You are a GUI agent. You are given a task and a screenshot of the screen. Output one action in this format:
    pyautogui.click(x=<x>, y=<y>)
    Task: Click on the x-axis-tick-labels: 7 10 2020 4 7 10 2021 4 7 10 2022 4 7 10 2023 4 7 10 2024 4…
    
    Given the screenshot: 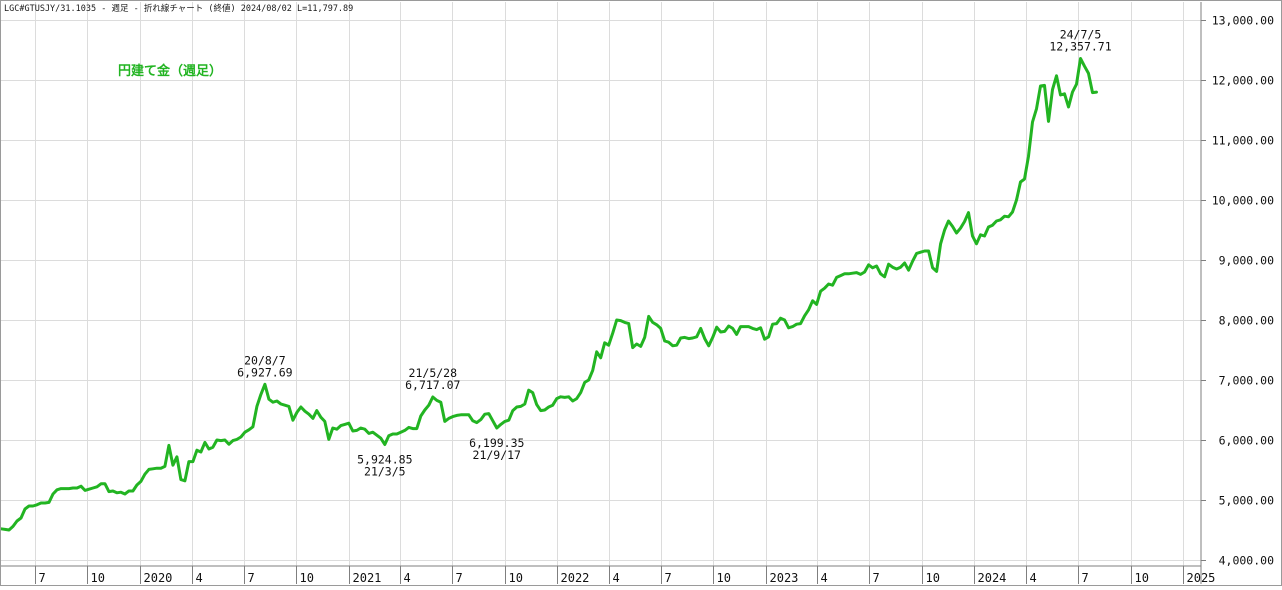 What is the action you would take?
    pyautogui.click(x=627, y=578)
    